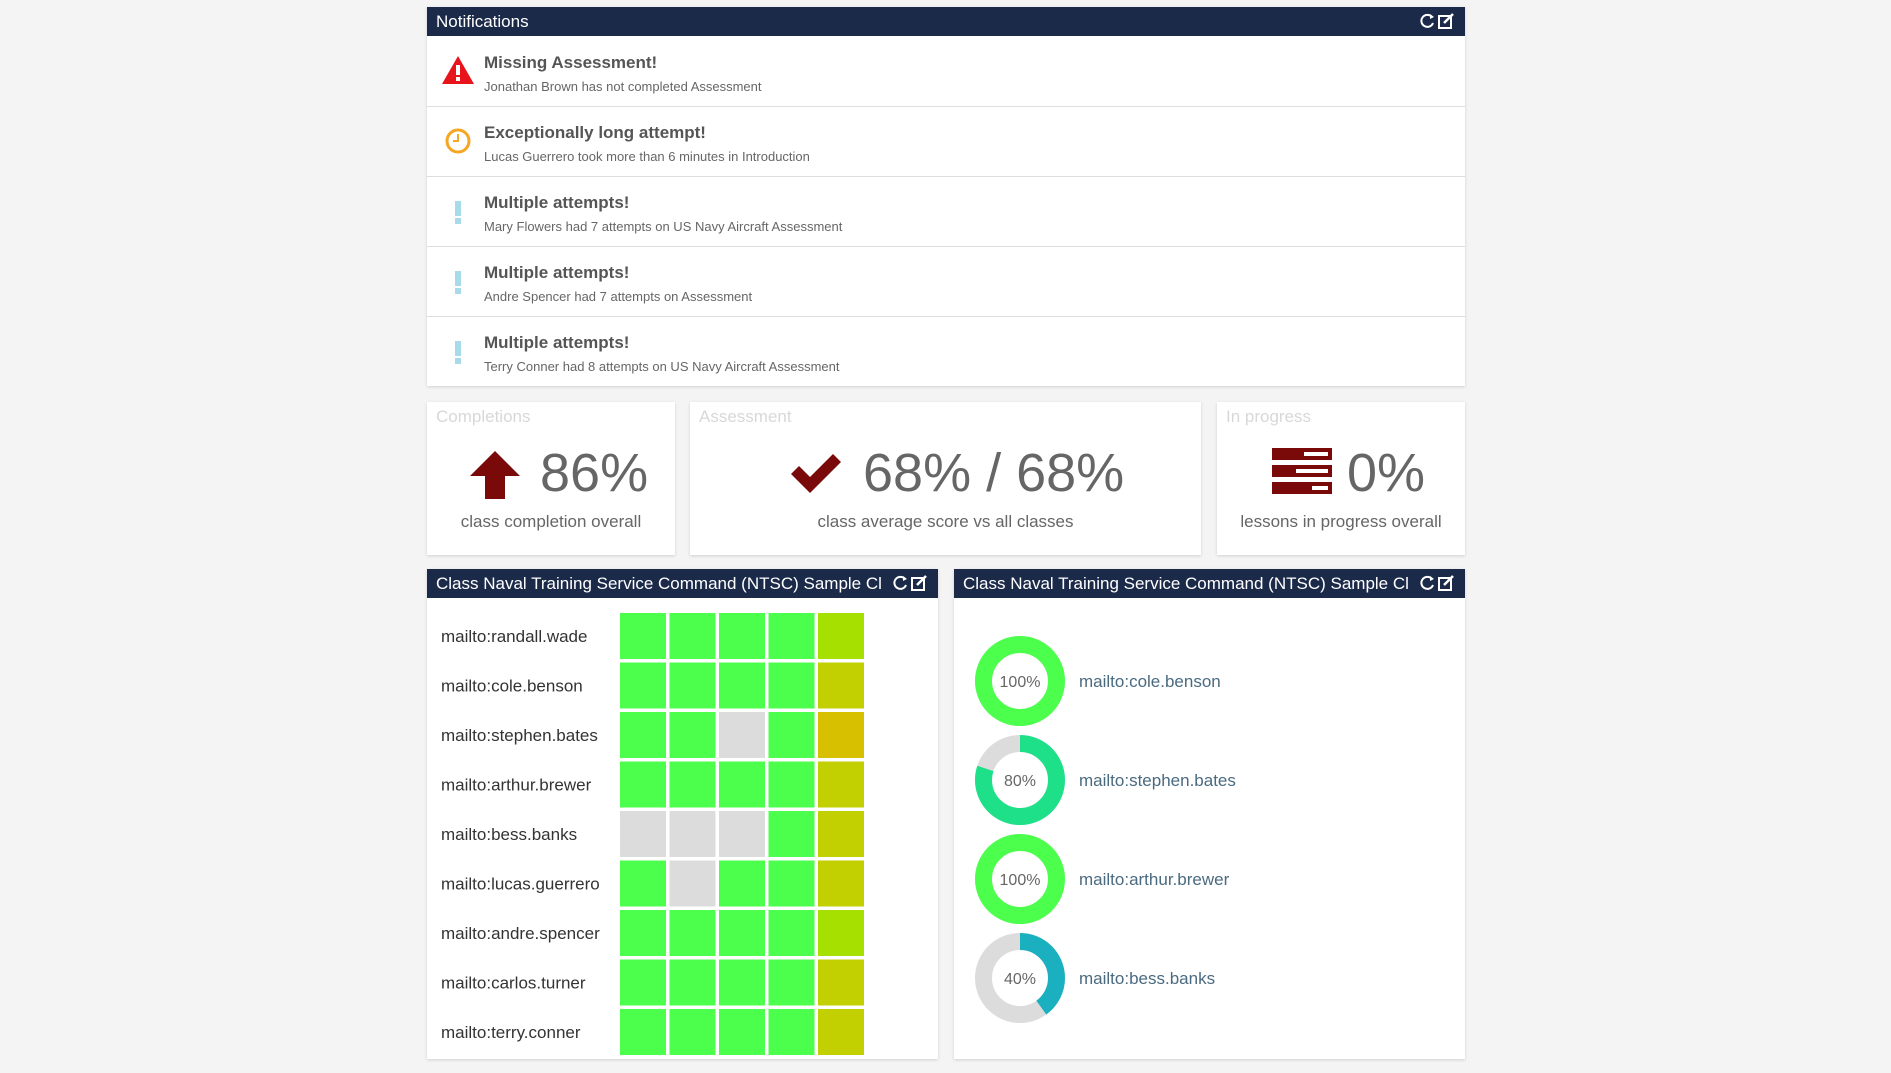 This screenshot has height=1073, width=1891. Describe the element at coordinates (513, 983) in the screenshot. I see `row-name: mailto:carlos.turner` at that location.